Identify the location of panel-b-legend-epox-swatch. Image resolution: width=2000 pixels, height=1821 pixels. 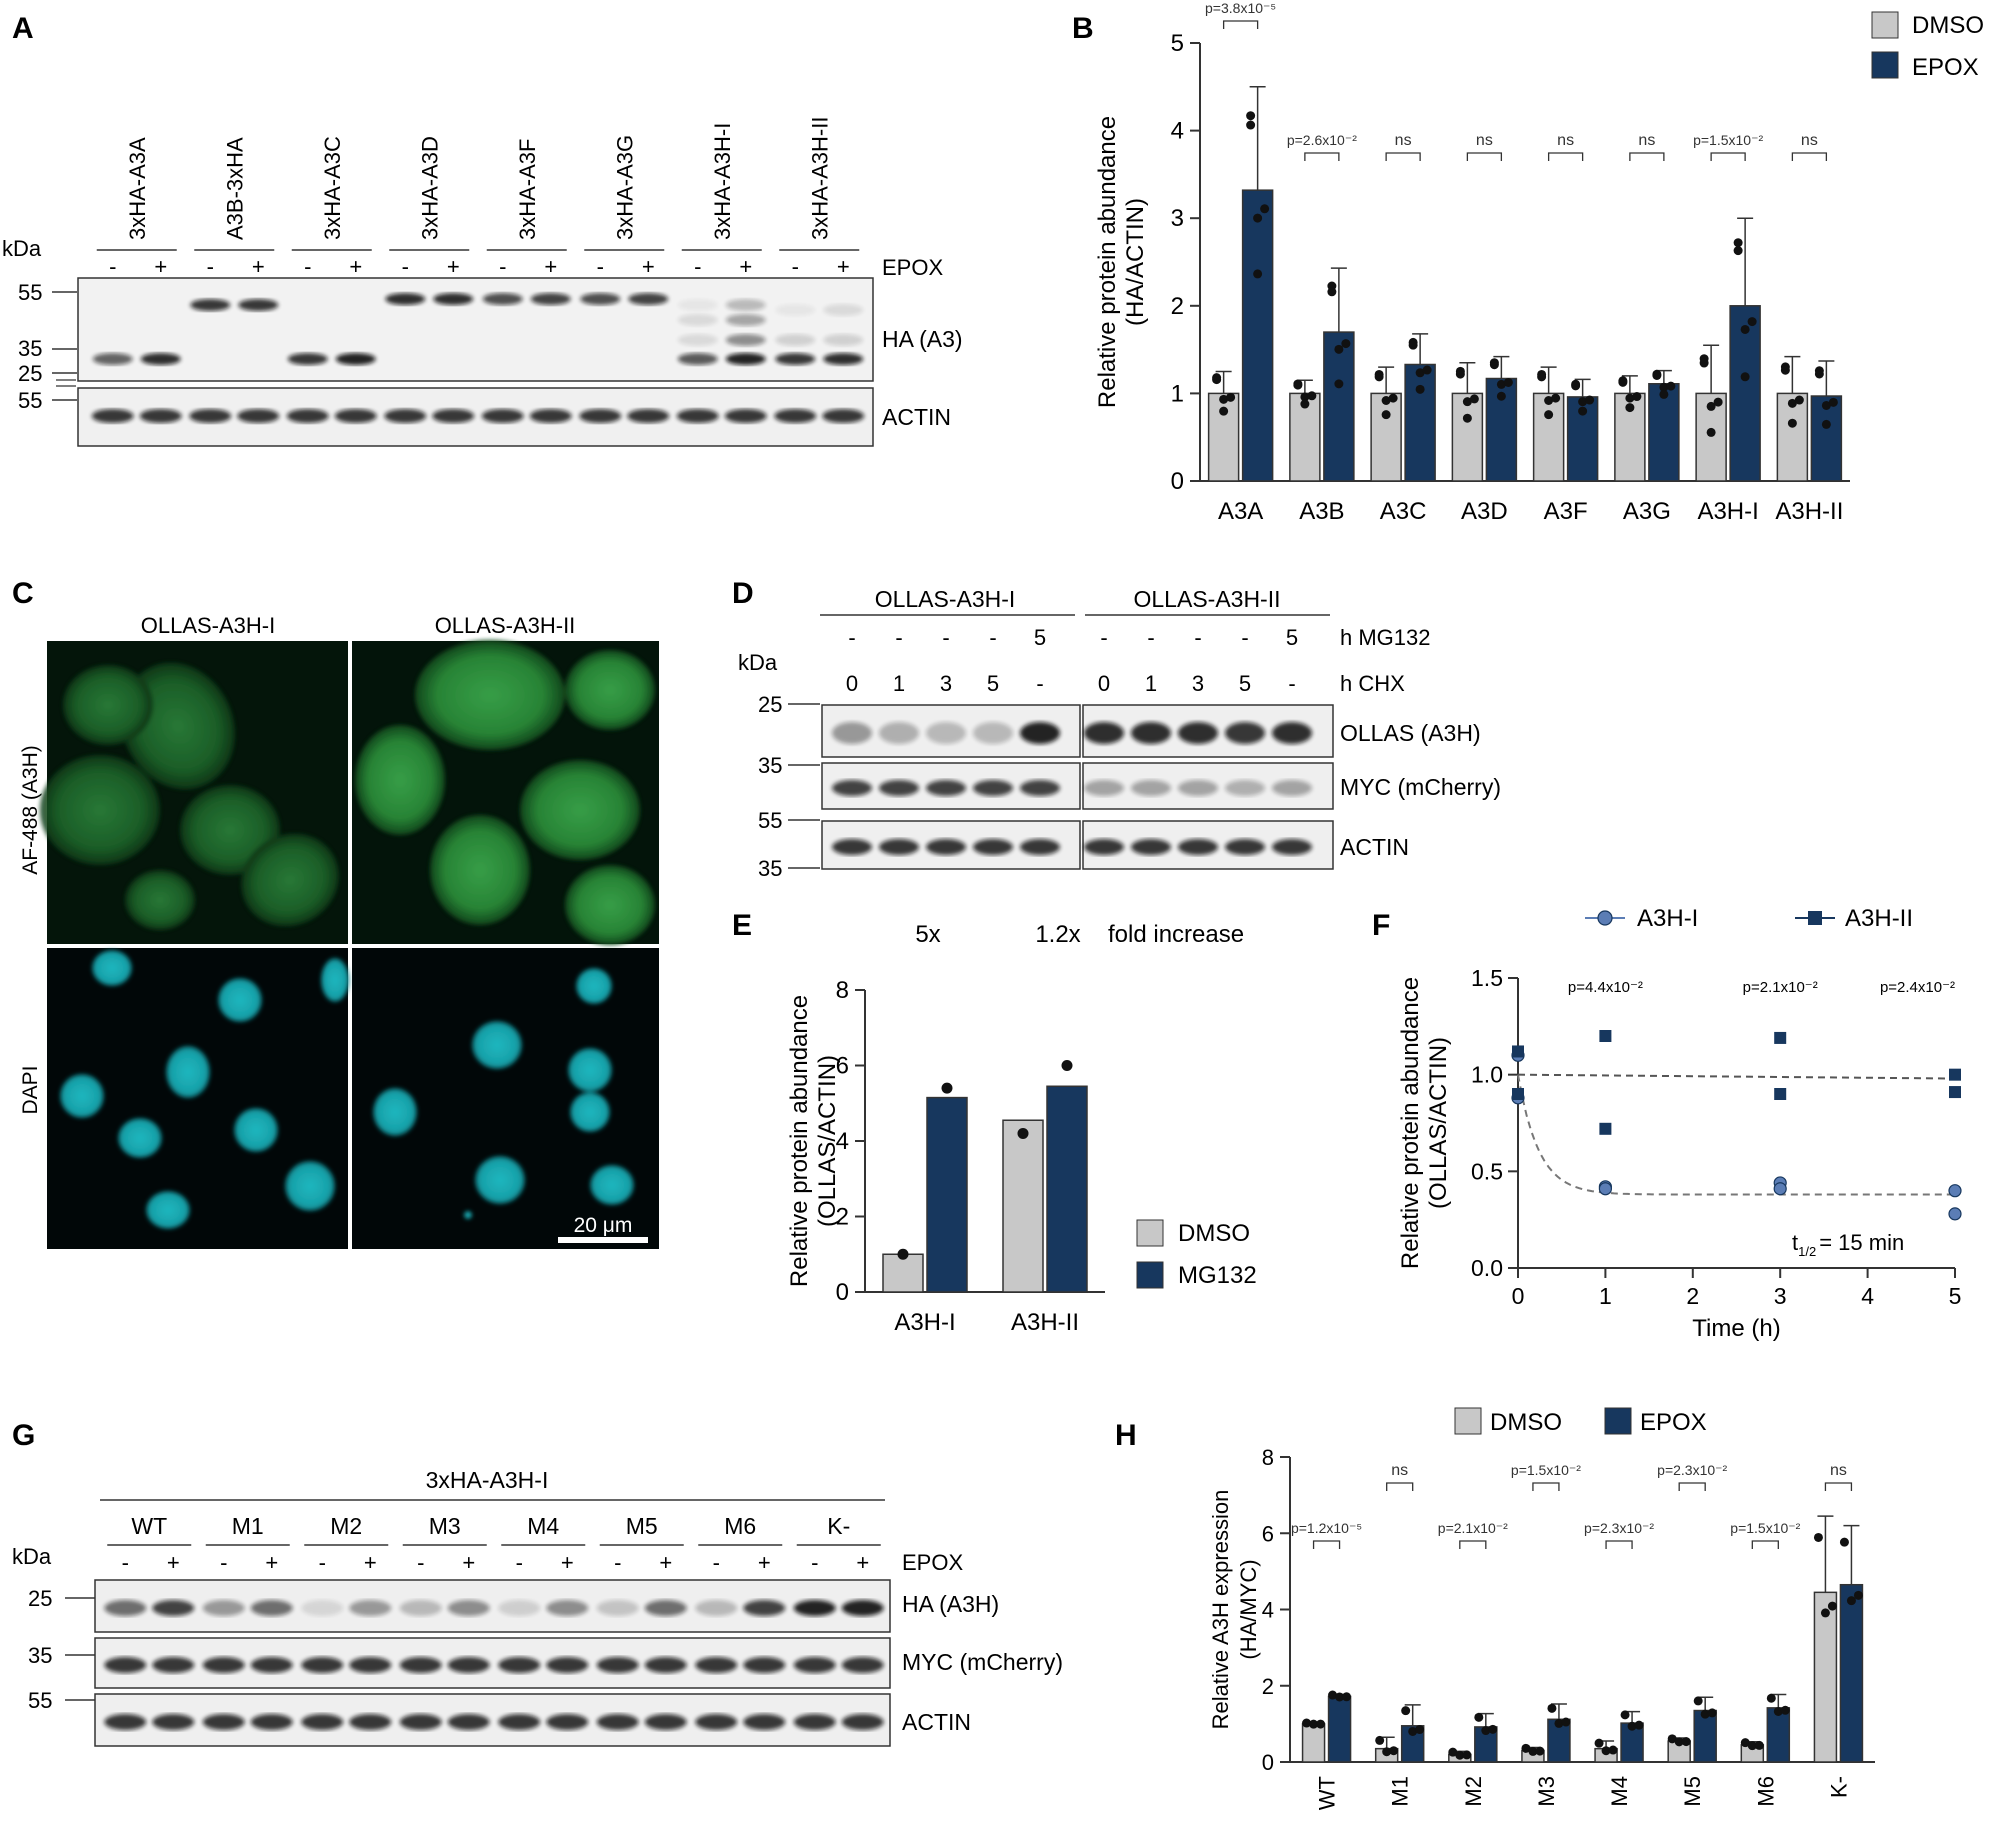
(1885, 65).